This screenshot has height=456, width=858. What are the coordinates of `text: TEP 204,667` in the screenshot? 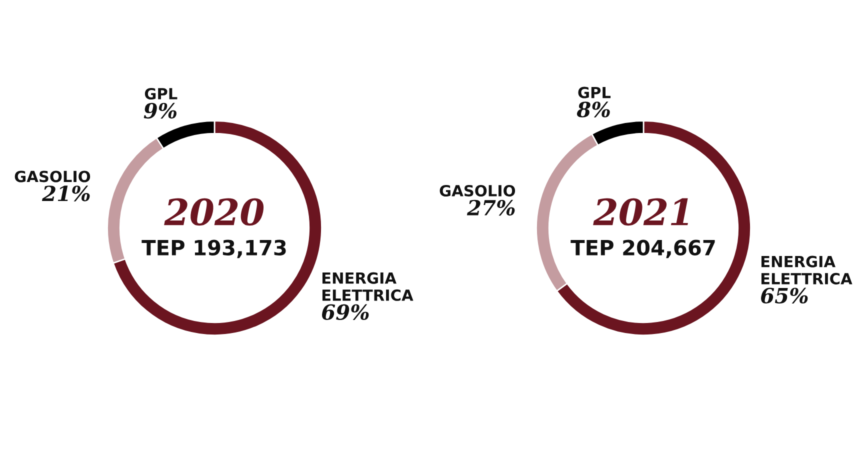 It's located at (642, 249).